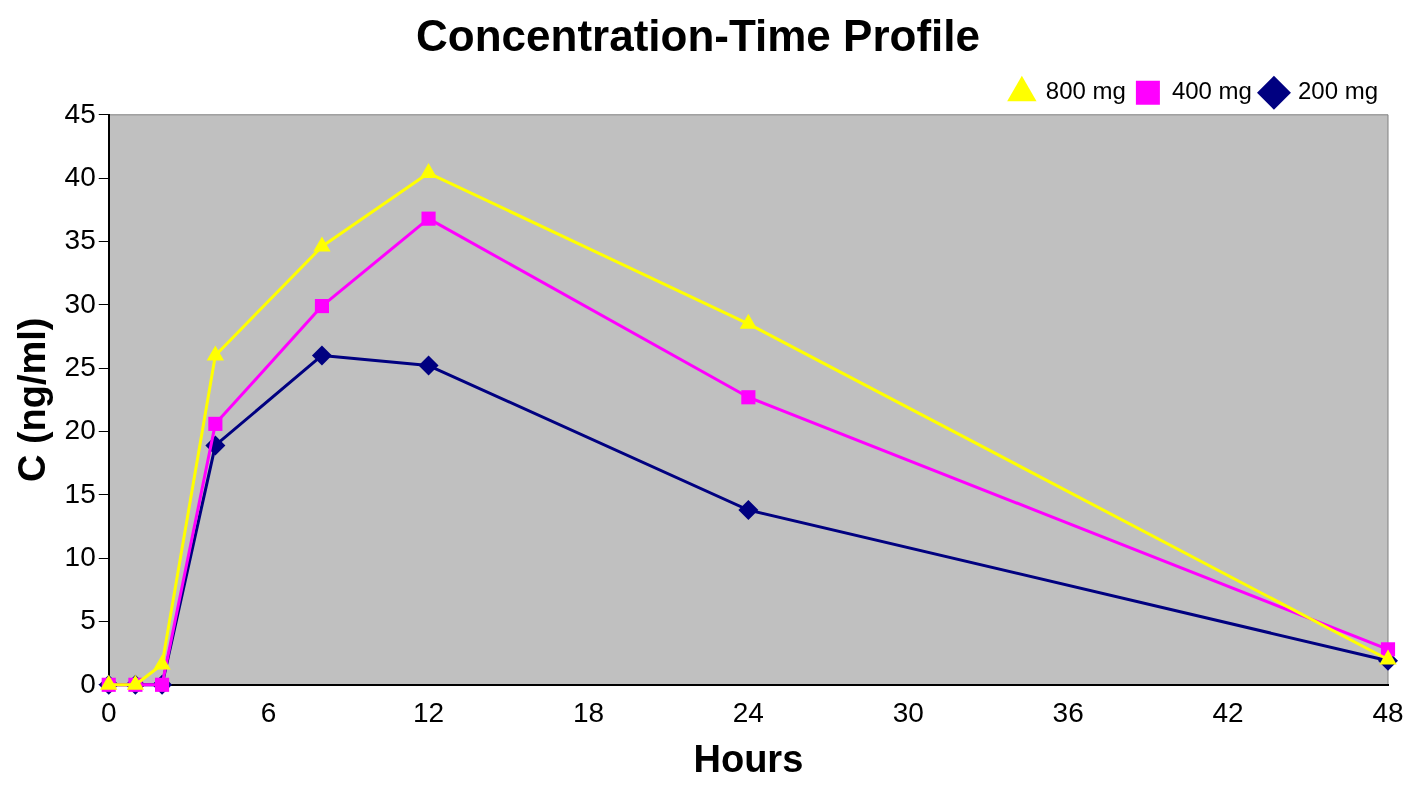  What do you see at coordinates (88, 620) in the screenshot?
I see `y-tick-label: 5` at bounding box center [88, 620].